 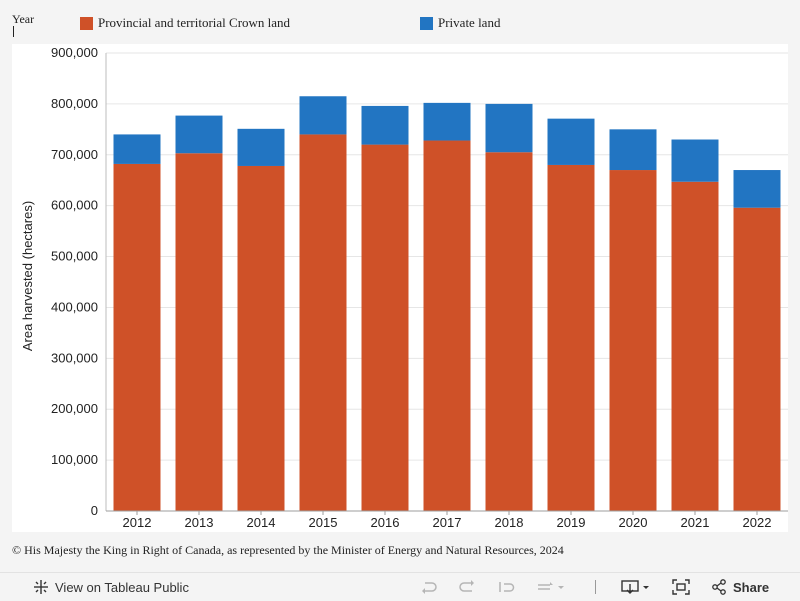 I want to click on fullscreen-icon, so click(x=681, y=587).